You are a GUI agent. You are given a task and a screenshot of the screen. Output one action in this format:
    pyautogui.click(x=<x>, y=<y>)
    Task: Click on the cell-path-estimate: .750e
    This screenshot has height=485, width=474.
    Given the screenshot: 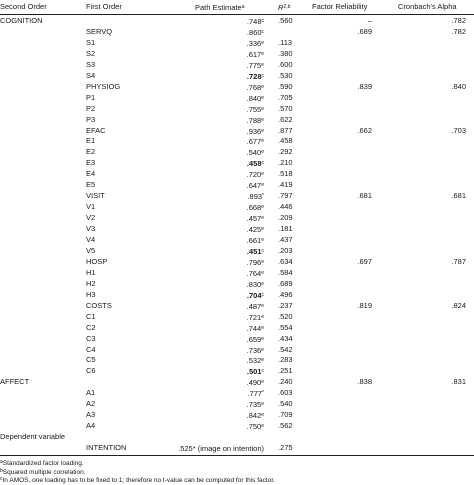 What is the action you would take?
    pyautogui.click(x=255, y=427)
    